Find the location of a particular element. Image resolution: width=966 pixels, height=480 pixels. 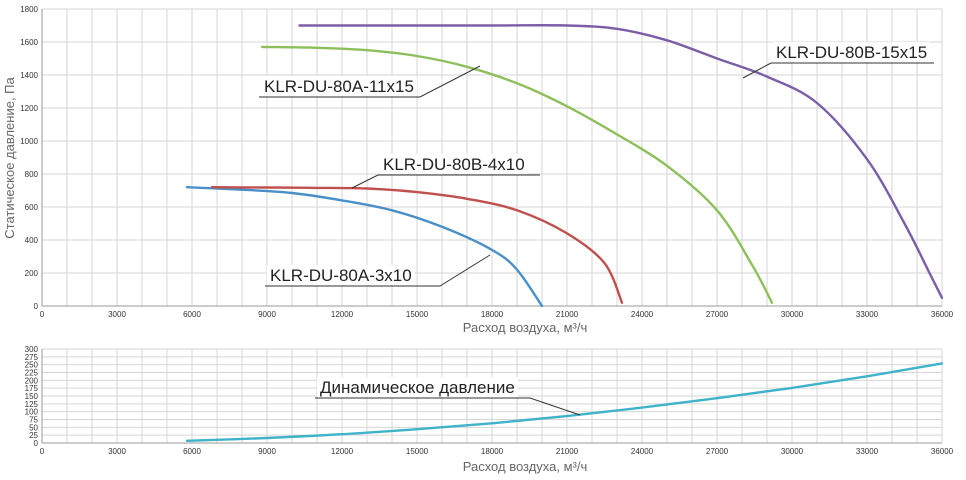

top-x-tick-label: 36000 is located at coordinates (942, 314).